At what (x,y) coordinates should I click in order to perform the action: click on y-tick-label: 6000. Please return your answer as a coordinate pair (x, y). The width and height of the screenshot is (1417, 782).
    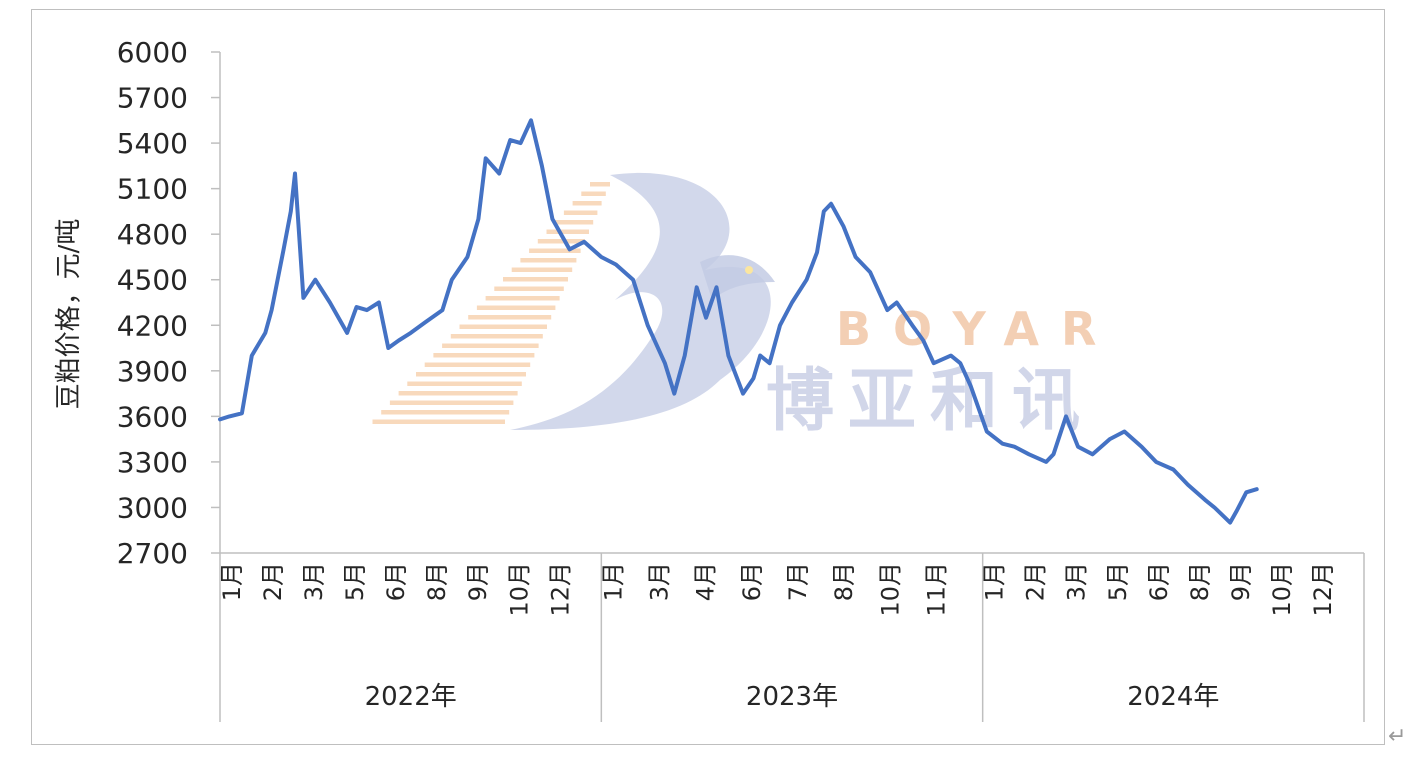
    Looking at the image, I should click on (152, 52).